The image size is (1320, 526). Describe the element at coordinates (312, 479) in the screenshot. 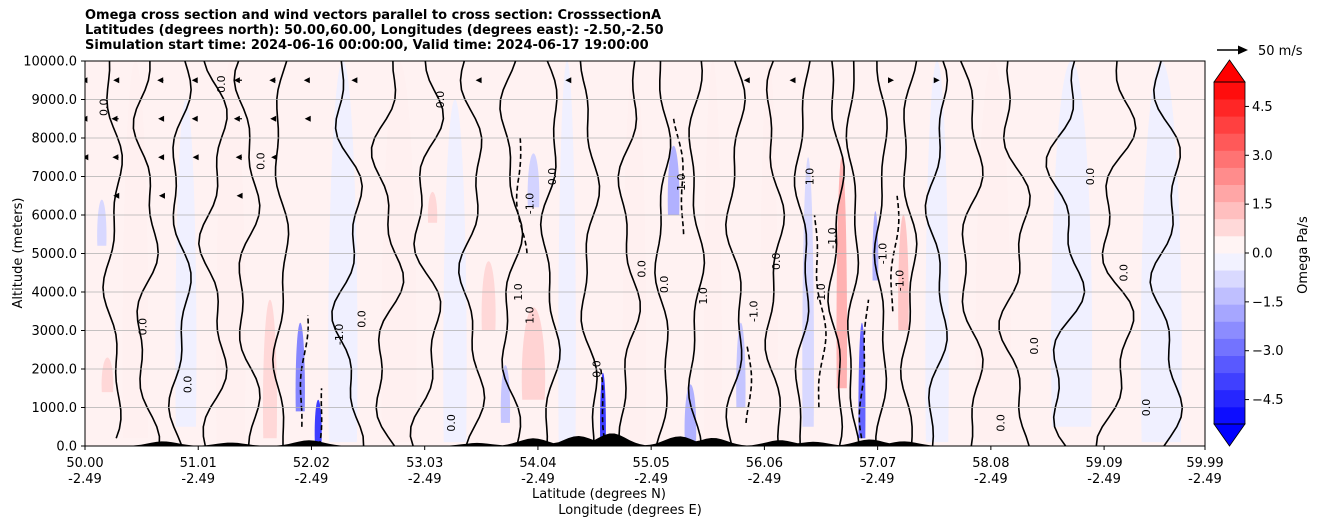

I see `x-tick-label-lon-2: -2.49` at that location.